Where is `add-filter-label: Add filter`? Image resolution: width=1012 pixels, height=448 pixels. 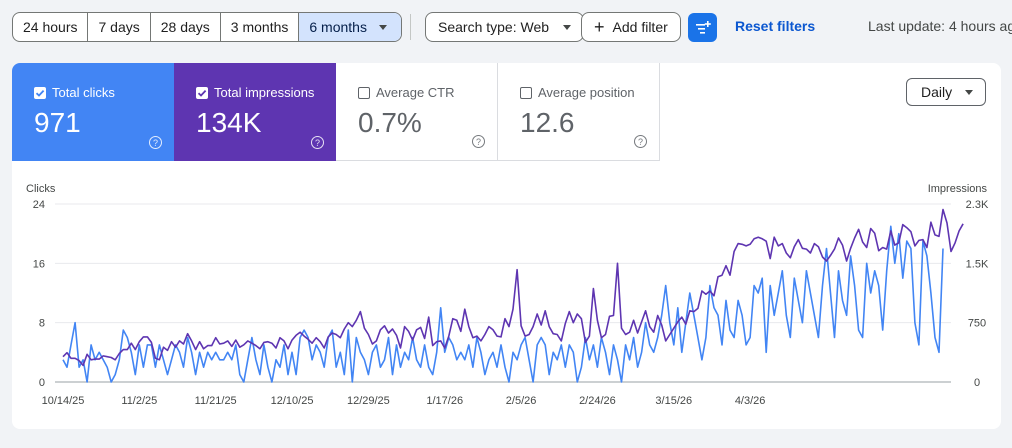 add-filter-label: Add filter is located at coordinates (640, 27).